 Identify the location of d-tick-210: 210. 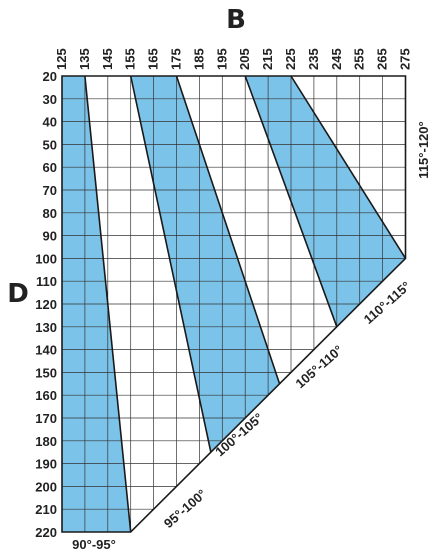
(46, 509).